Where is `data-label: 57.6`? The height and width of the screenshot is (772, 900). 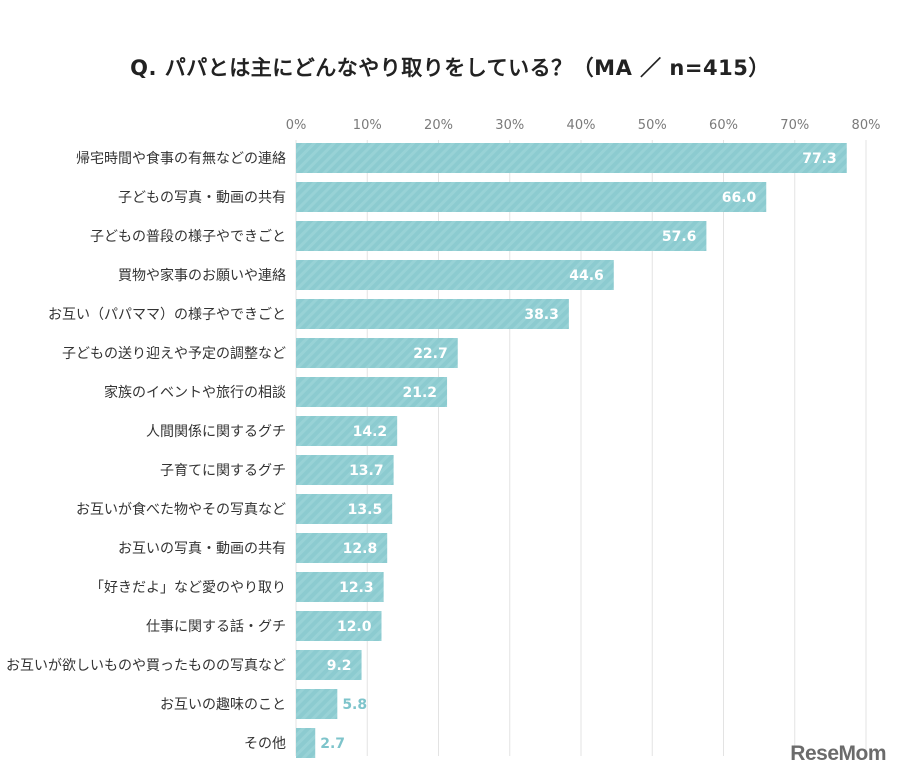 data-label: 57.6 is located at coordinates (679, 237).